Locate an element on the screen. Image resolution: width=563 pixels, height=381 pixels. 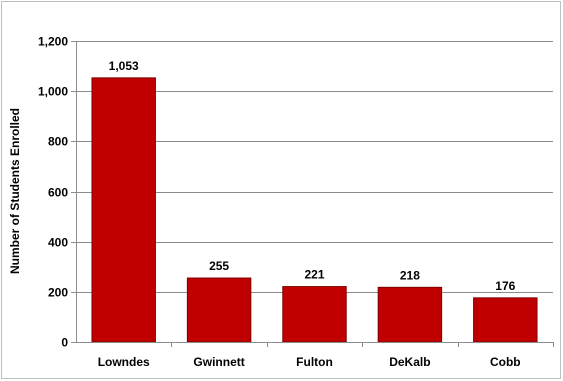
bar-lowndes is located at coordinates (123, 210).